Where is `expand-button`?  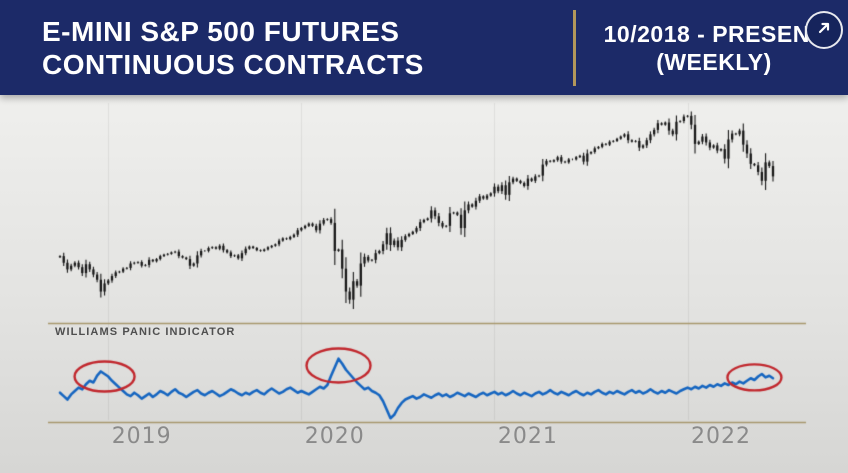
expand-button is located at coordinates (824, 30).